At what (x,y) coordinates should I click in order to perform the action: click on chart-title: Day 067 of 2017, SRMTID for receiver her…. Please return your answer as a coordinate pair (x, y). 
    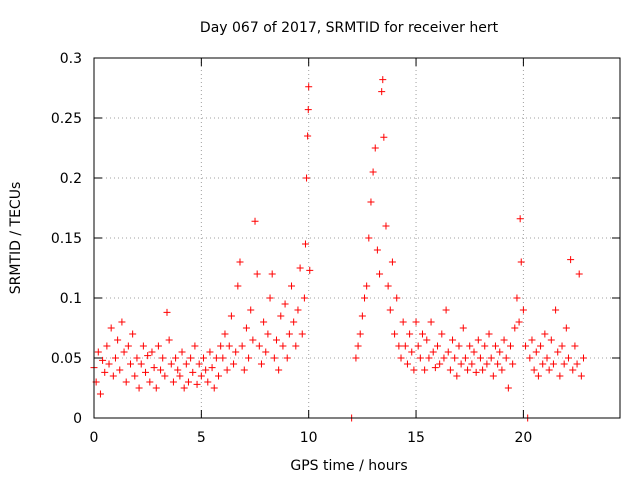
    Looking at the image, I should click on (349, 28).